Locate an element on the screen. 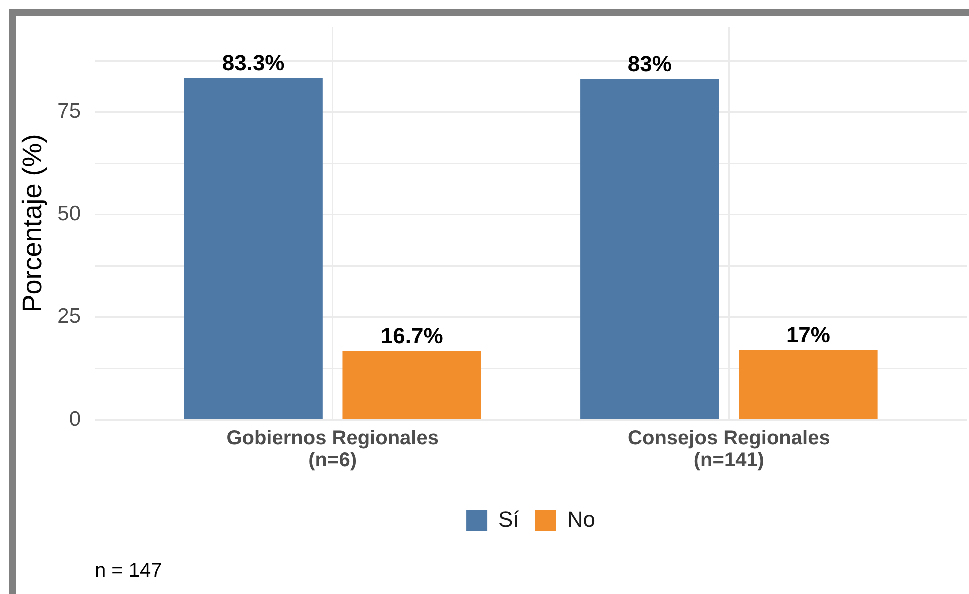 This screenshot has height=594, width=969. data-label: 17% is located at coordinates (808, 335).